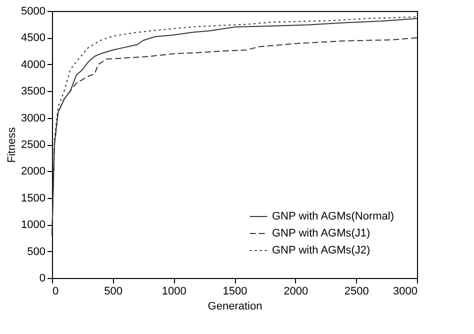 Image resolution: width=474 pixels, height=334 pixels. Describe the element at coordinates (33, 38) in the screenshot. I see `y-tick-label: 4500` at that location.